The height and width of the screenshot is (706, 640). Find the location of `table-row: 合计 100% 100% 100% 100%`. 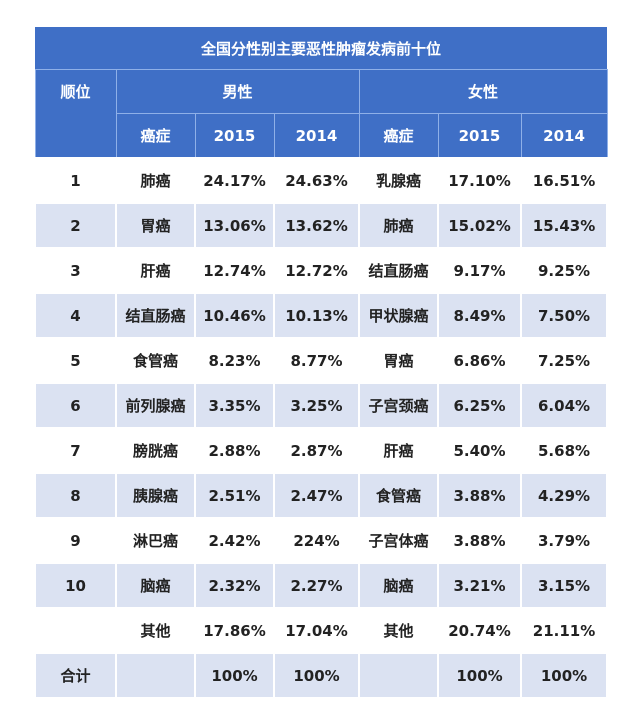

table-row: 合计 100% 100% 100% 100% is located at coordinates (321, 675).